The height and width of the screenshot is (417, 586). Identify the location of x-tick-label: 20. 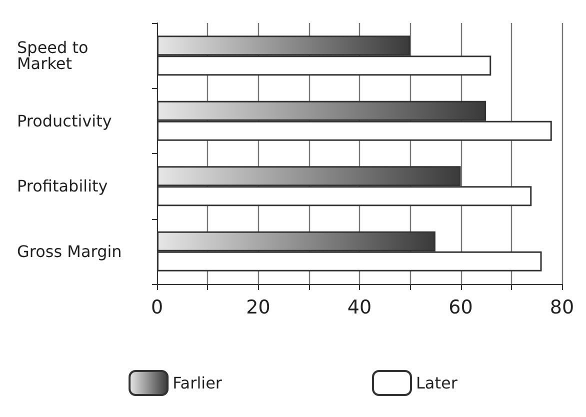
(258, 307).